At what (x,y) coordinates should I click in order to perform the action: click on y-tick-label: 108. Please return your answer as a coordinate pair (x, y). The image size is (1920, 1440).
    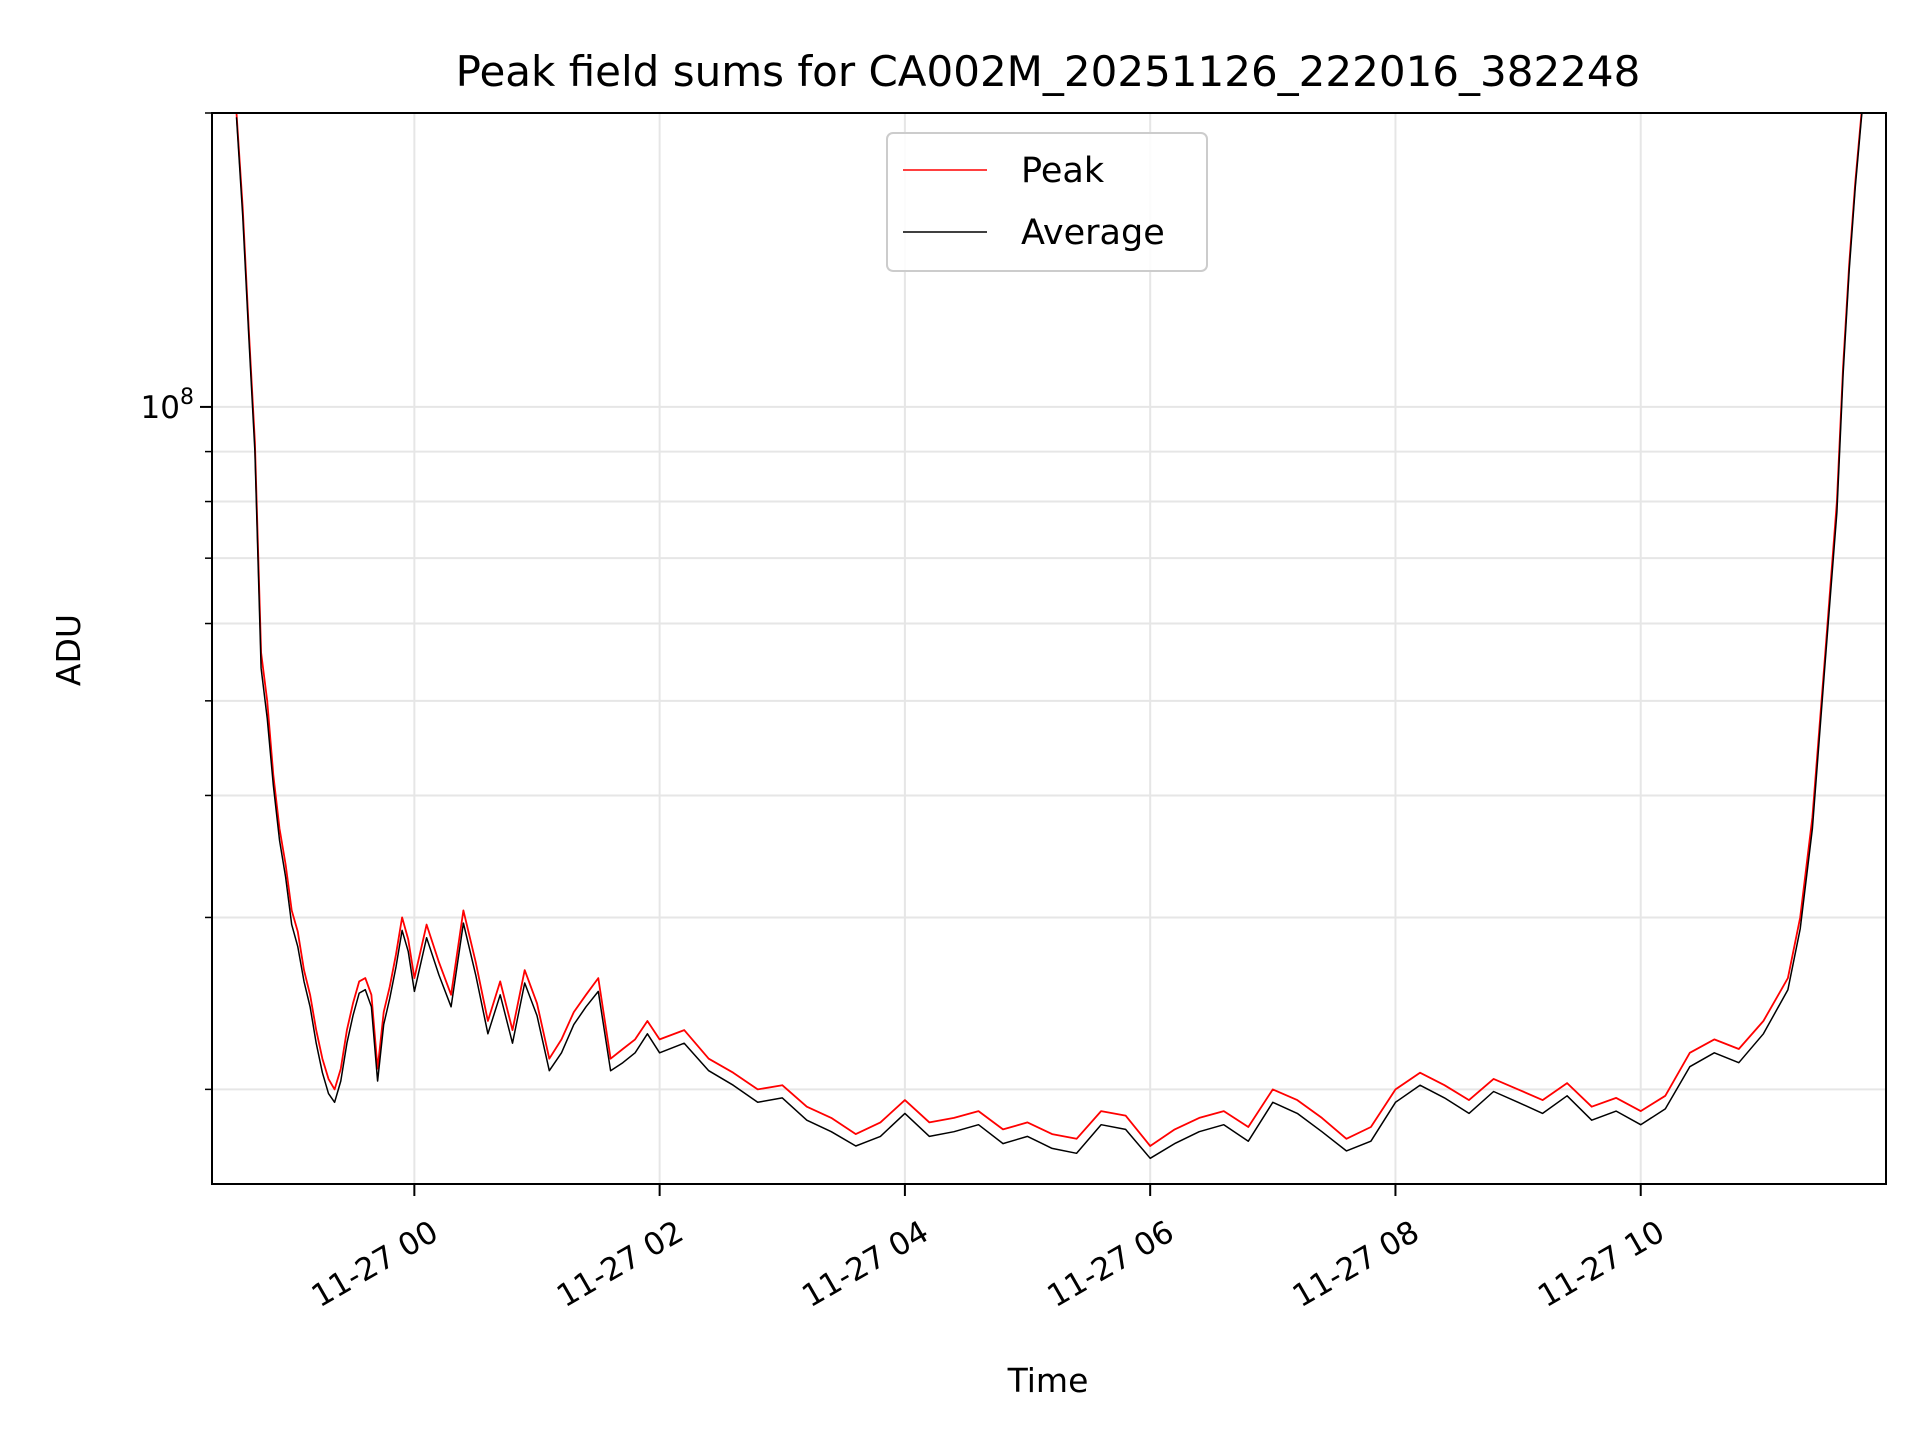
    Looking at the image, I should click on (167, 405).